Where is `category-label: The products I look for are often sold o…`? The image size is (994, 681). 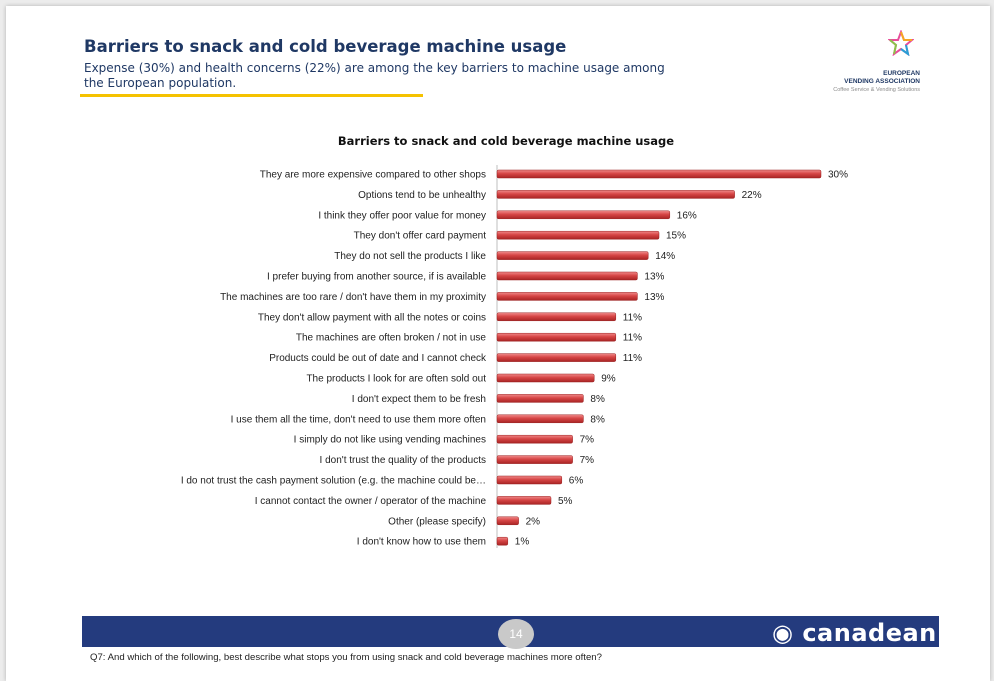
category-label: The products I look for are often sold o… is located at coordinates (396, 379).